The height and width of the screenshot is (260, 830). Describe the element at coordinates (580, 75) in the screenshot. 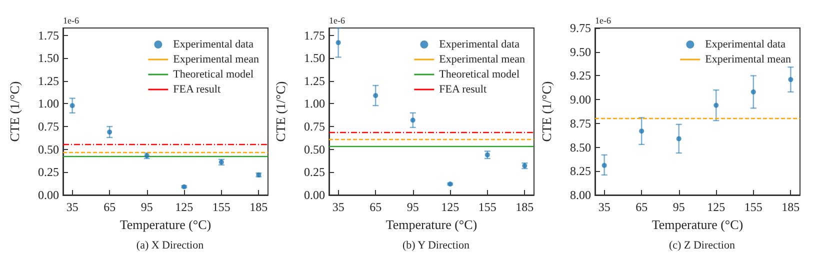

I see `y-tick-label: 9.25` at that location.